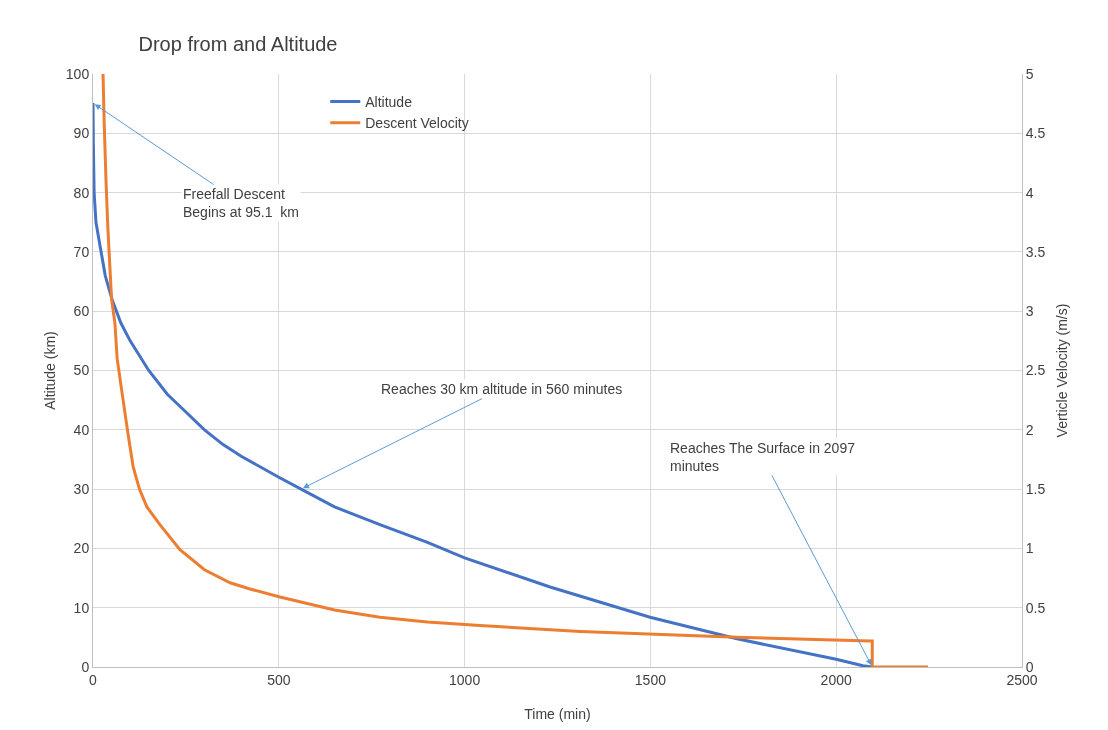 This screenshot has width=1108, height=730. I want to click on legend-label: Altitude, so click(389, 101).